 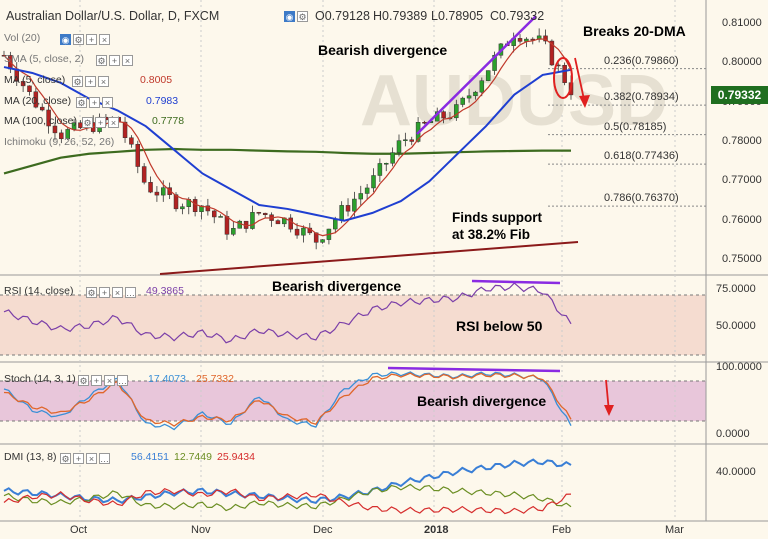 What do you see at coordinates (739, 95) in the screenshot?
I see `current-price-badge: 0.79332` at bounding box center [739, 95].